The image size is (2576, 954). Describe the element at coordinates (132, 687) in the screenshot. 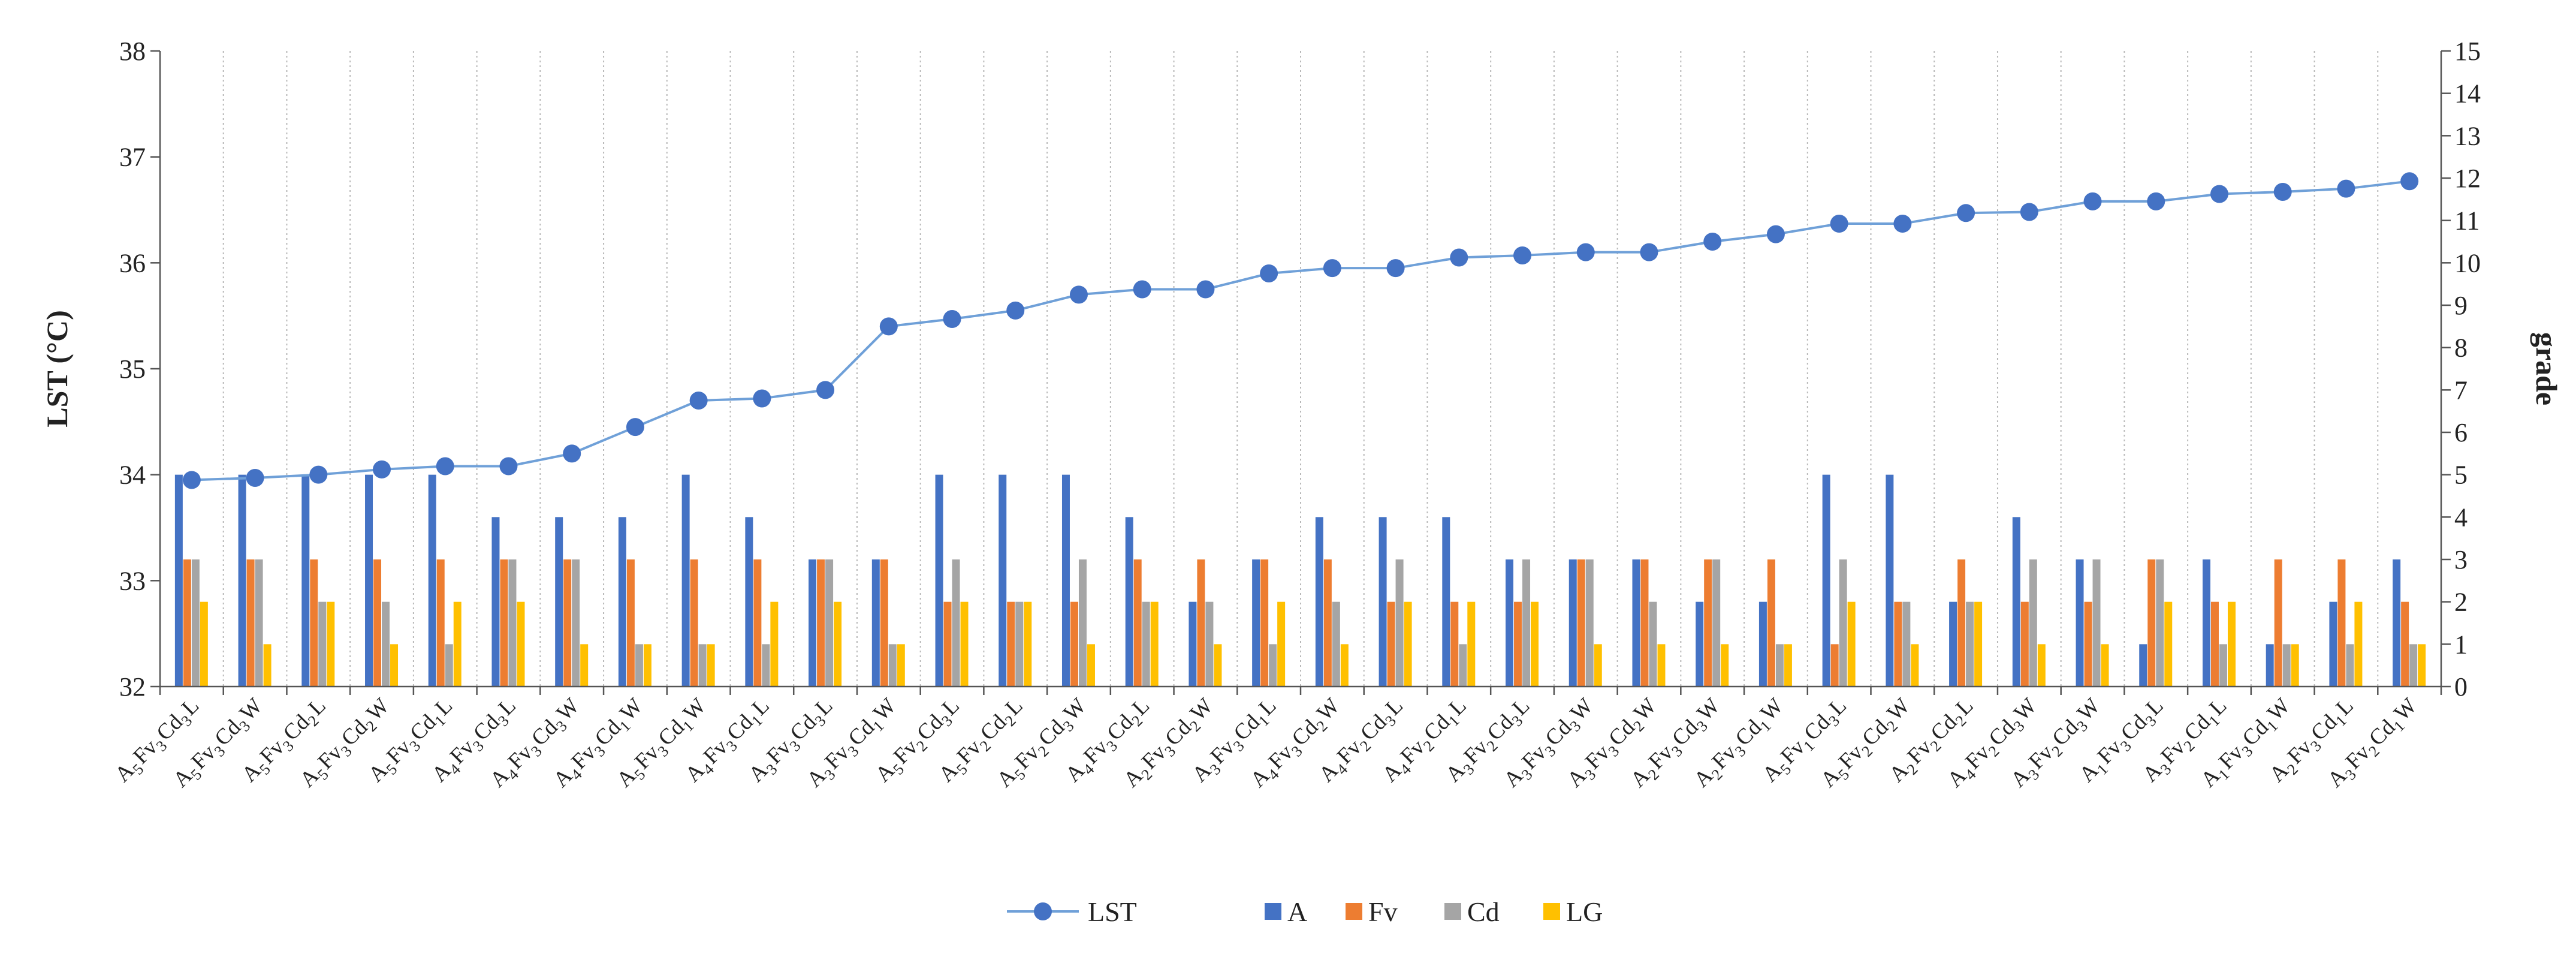

I see `left-y-tick-label: 32` at that location.